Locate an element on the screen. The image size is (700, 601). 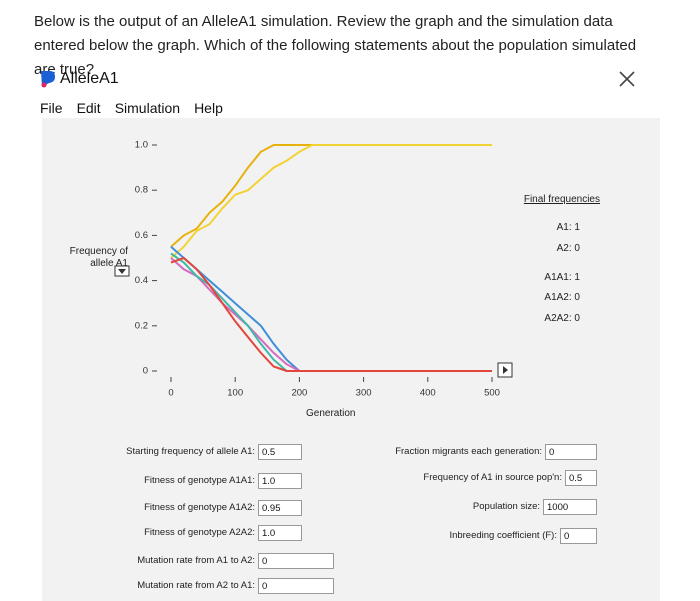
x-tick-label: 400 is located at coordinates (428, 393).